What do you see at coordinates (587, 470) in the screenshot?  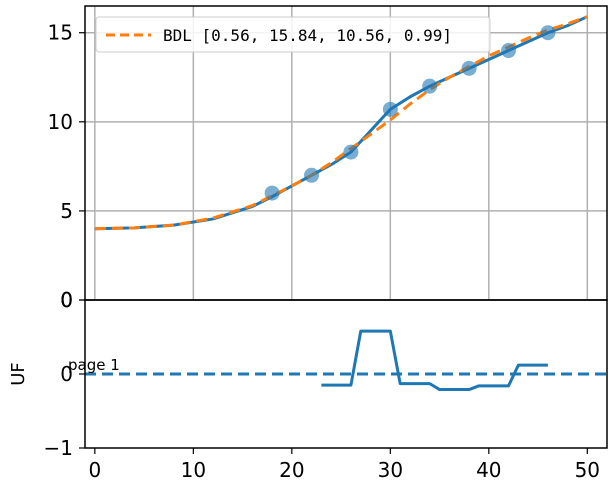 I see `bottom-x-tick-label: 50` at bounding box center [587, 470].